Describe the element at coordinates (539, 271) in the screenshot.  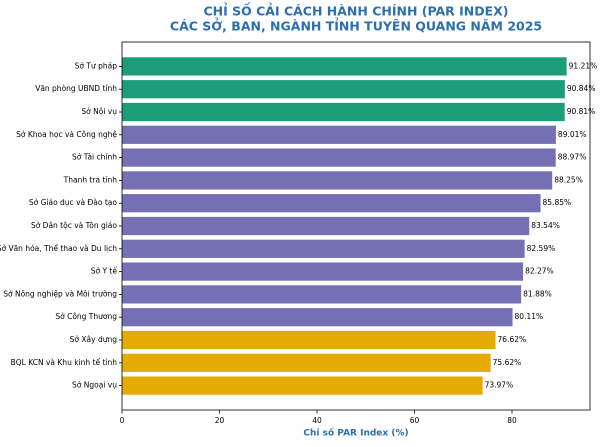
I see `value-label: 82.27%` at that location.